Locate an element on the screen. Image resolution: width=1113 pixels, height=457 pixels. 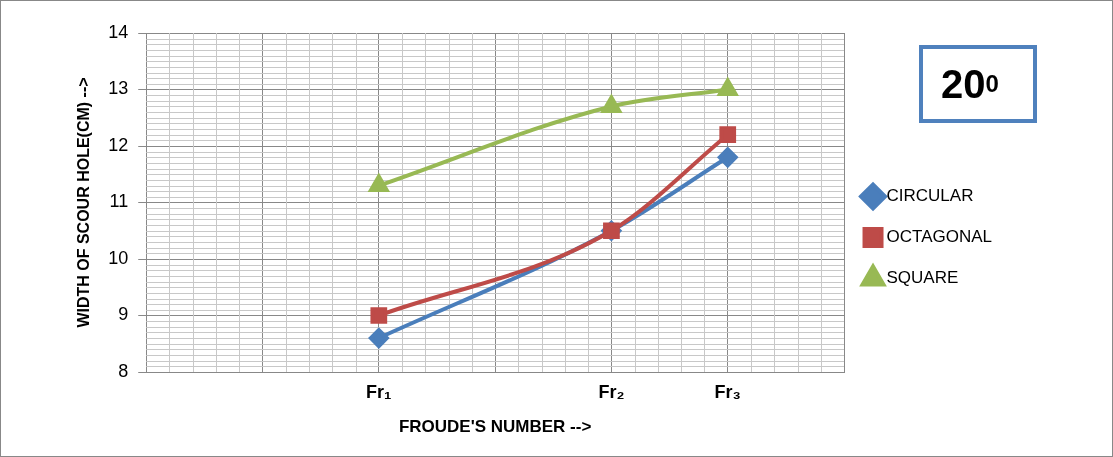
x-tick-label: Fr₂ is located at coordinates (611, 391).